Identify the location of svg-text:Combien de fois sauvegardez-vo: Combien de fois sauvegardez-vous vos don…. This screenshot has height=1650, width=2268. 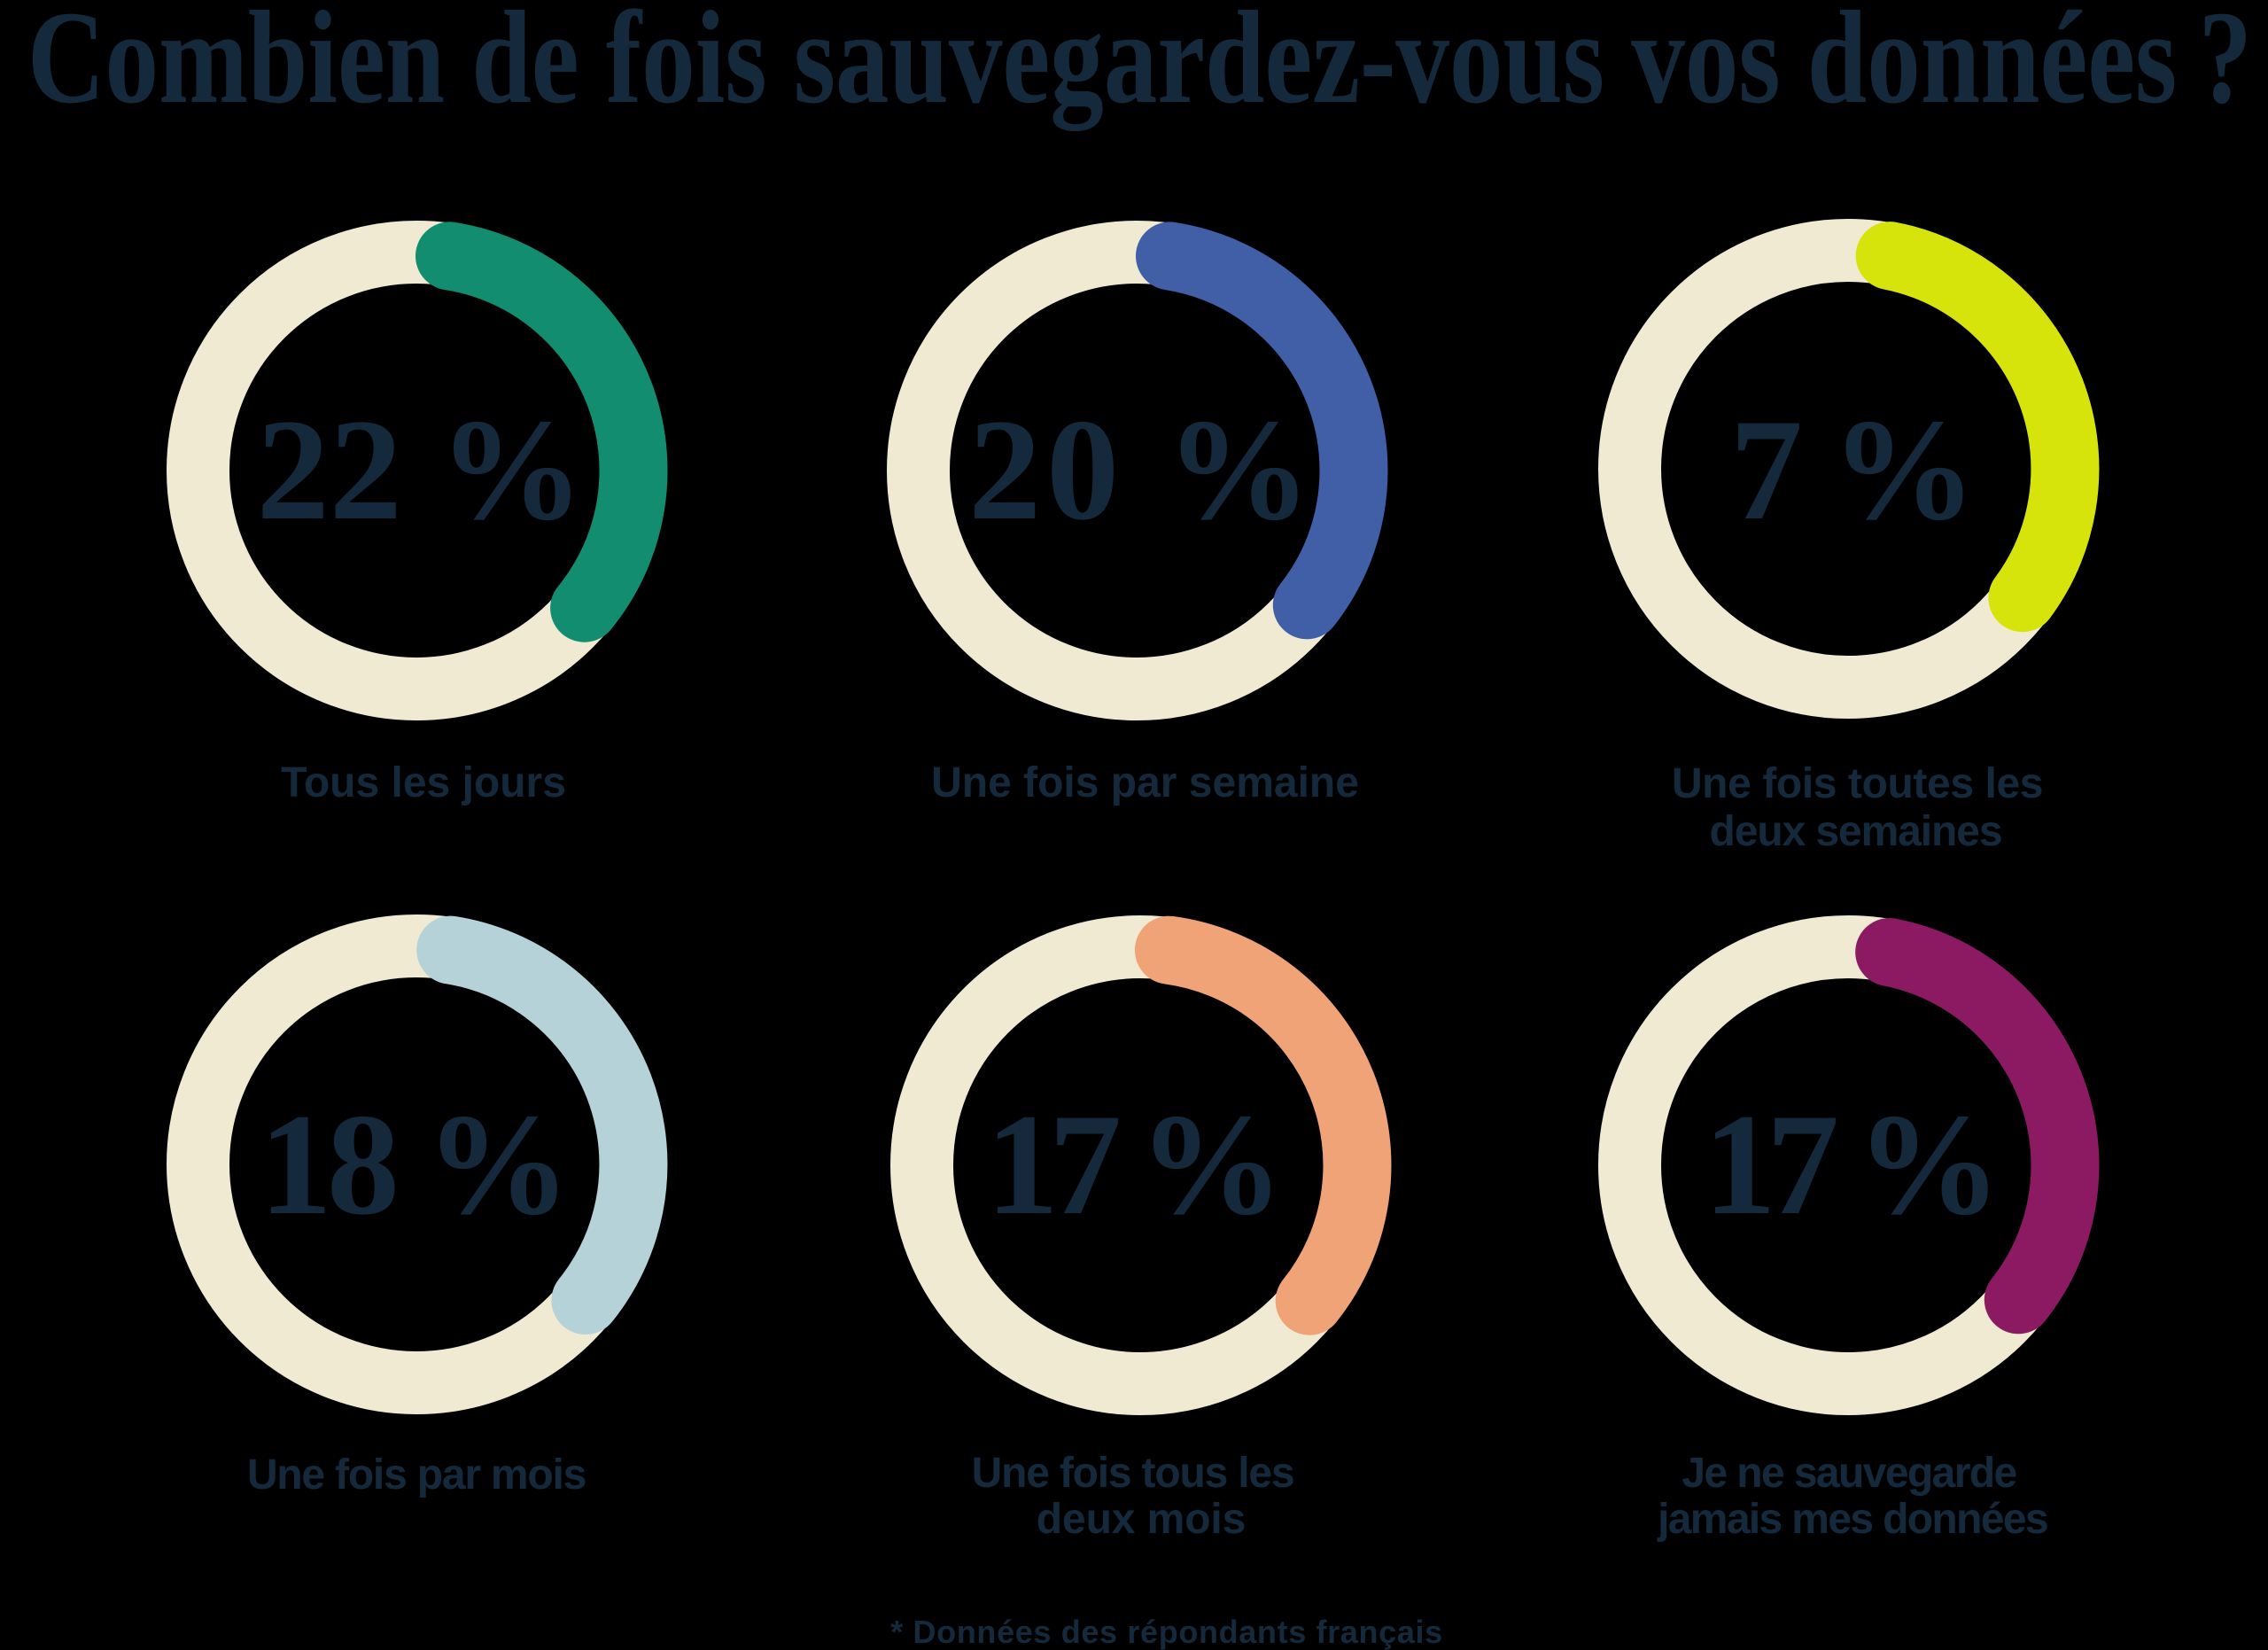
(1139, 65).